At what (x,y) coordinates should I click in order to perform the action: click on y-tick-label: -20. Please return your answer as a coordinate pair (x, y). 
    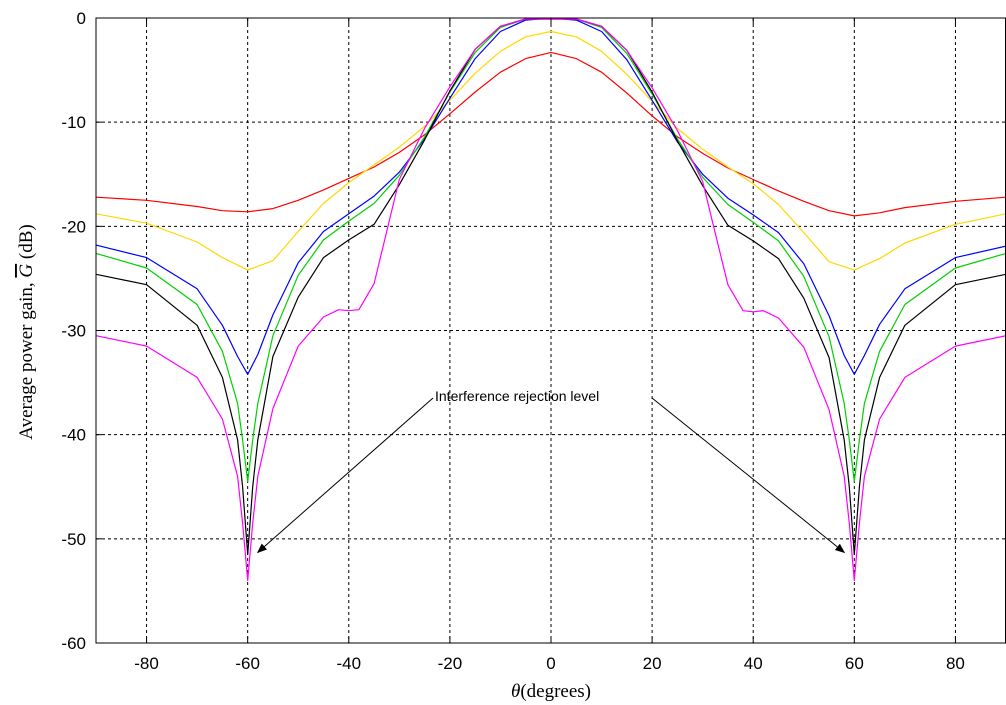
    Looking at the image, I should click on (73, 226).